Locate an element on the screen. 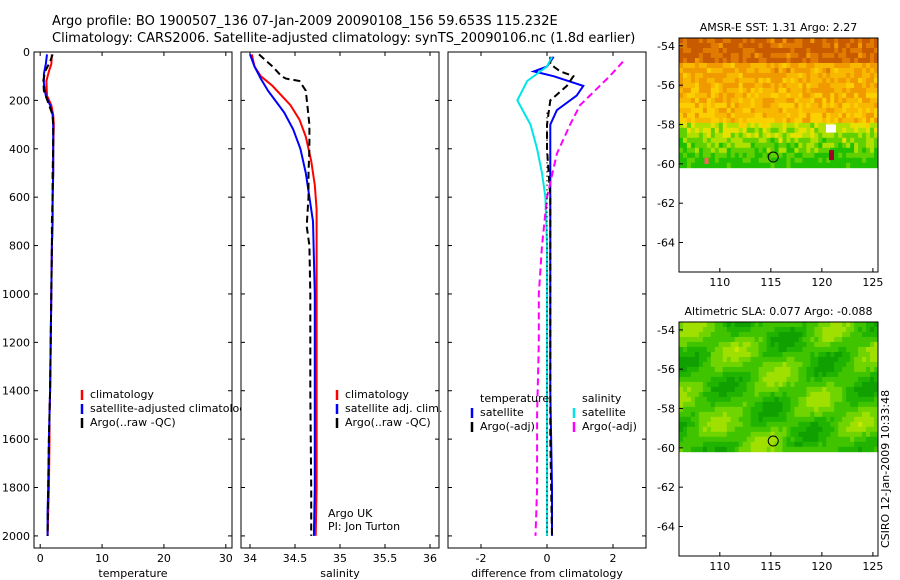  legend-label: satellite is located at coordinates (502, 412).